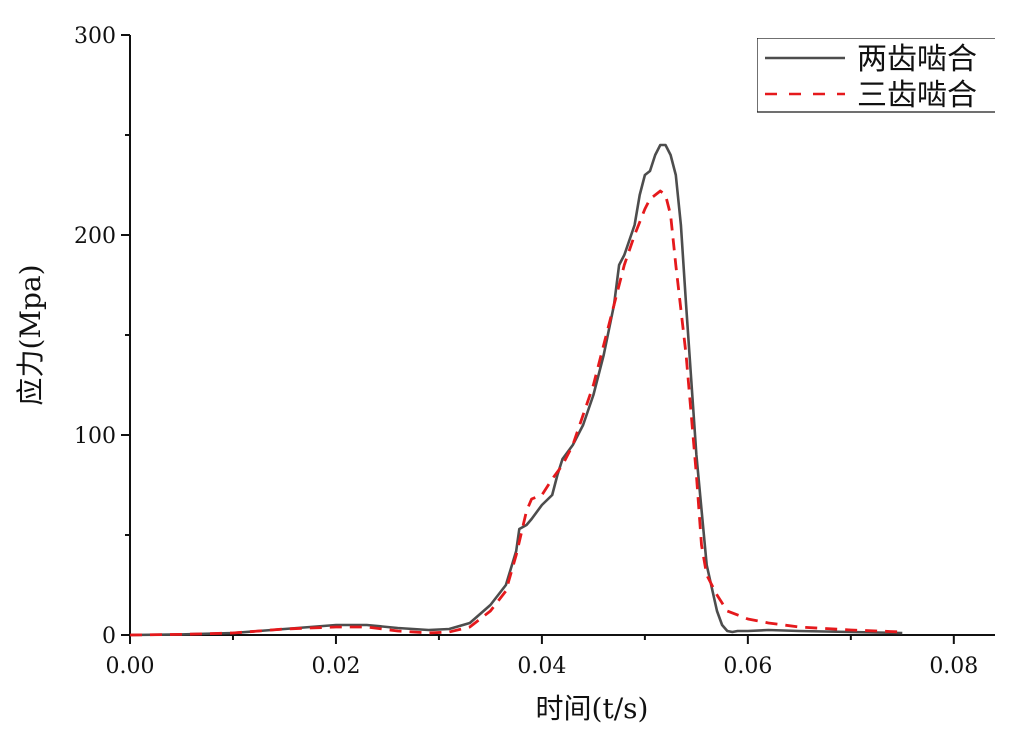  I want to click on legend-box, so click(876, 75).